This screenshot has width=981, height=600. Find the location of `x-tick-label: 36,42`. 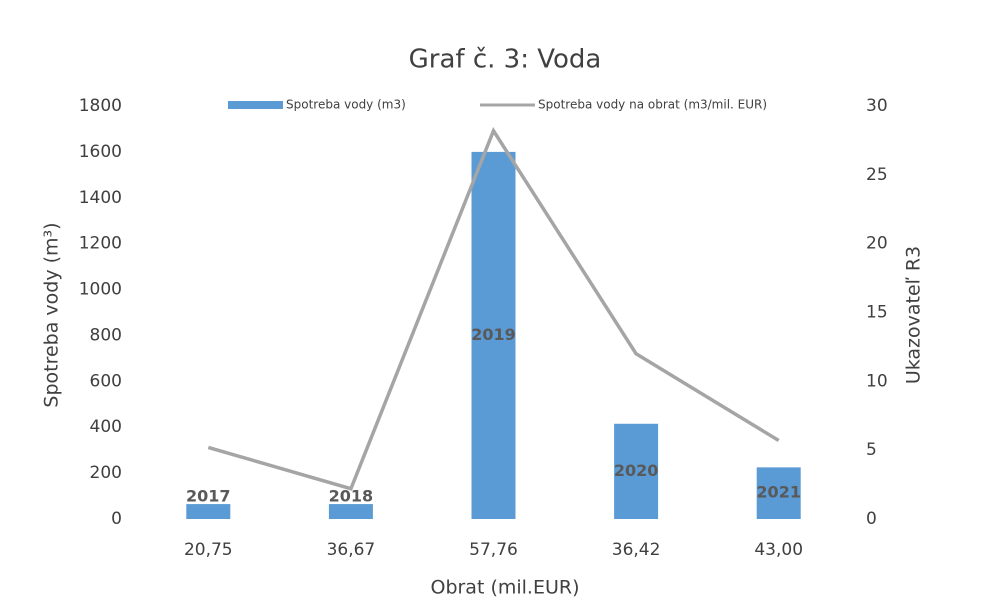

x-tick-label: 36,42 is located at coordinates (636, 550).